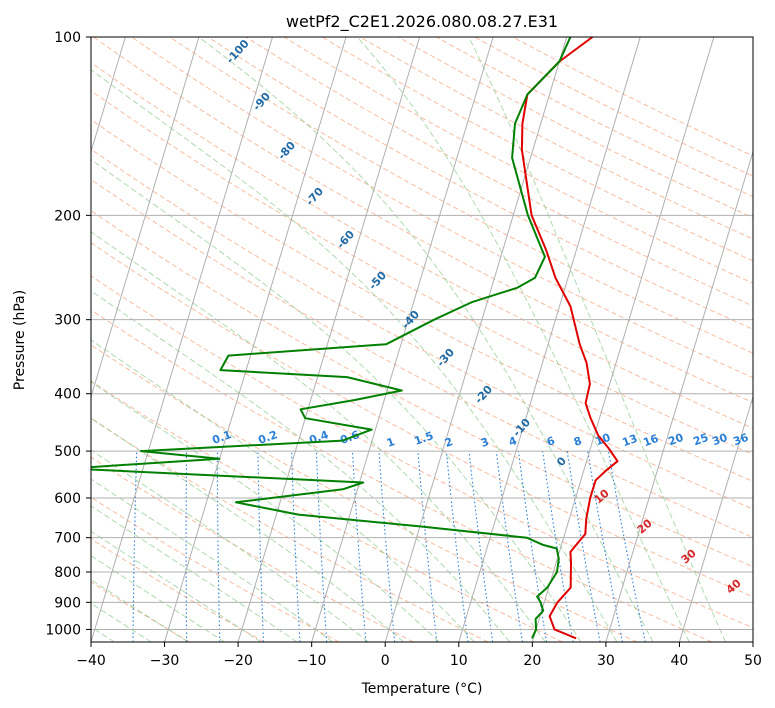 Image resolution: width=775 pixels, height=708 pixels. I want to click on y-tick-label: 200, so click(67, 216).